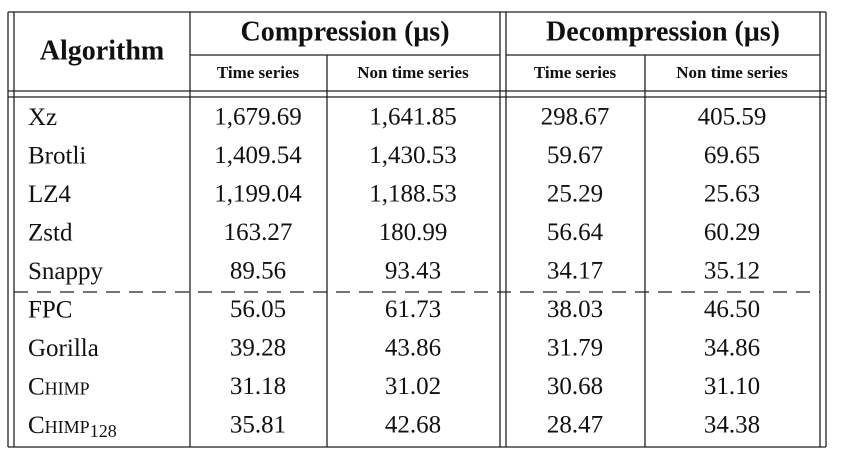 This screenshot has height=464, width=841. I want to click on cell-value: 180.99, so click(413, 232).